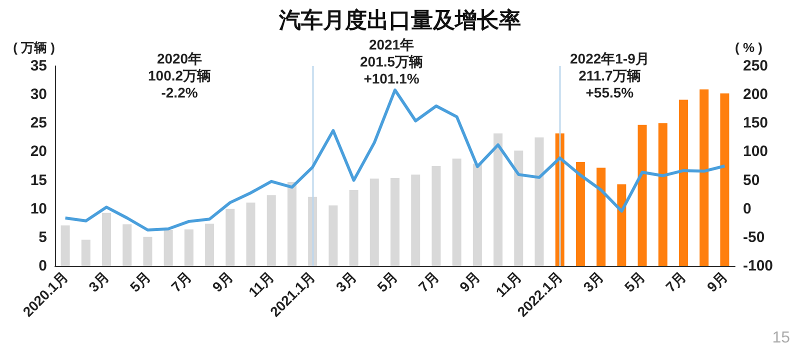 This screenshot has height=354, width=800. I want to click on y2-tick-label: -50, so click(754, 237).